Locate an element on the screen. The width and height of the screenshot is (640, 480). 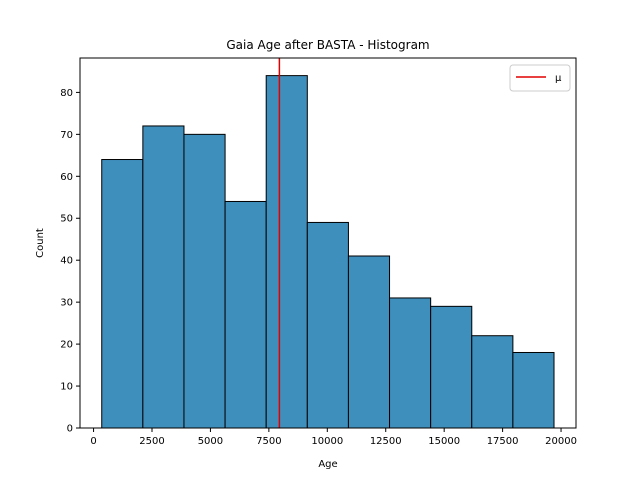
y-tick-label: 70 is located at coordinates (66, 135).